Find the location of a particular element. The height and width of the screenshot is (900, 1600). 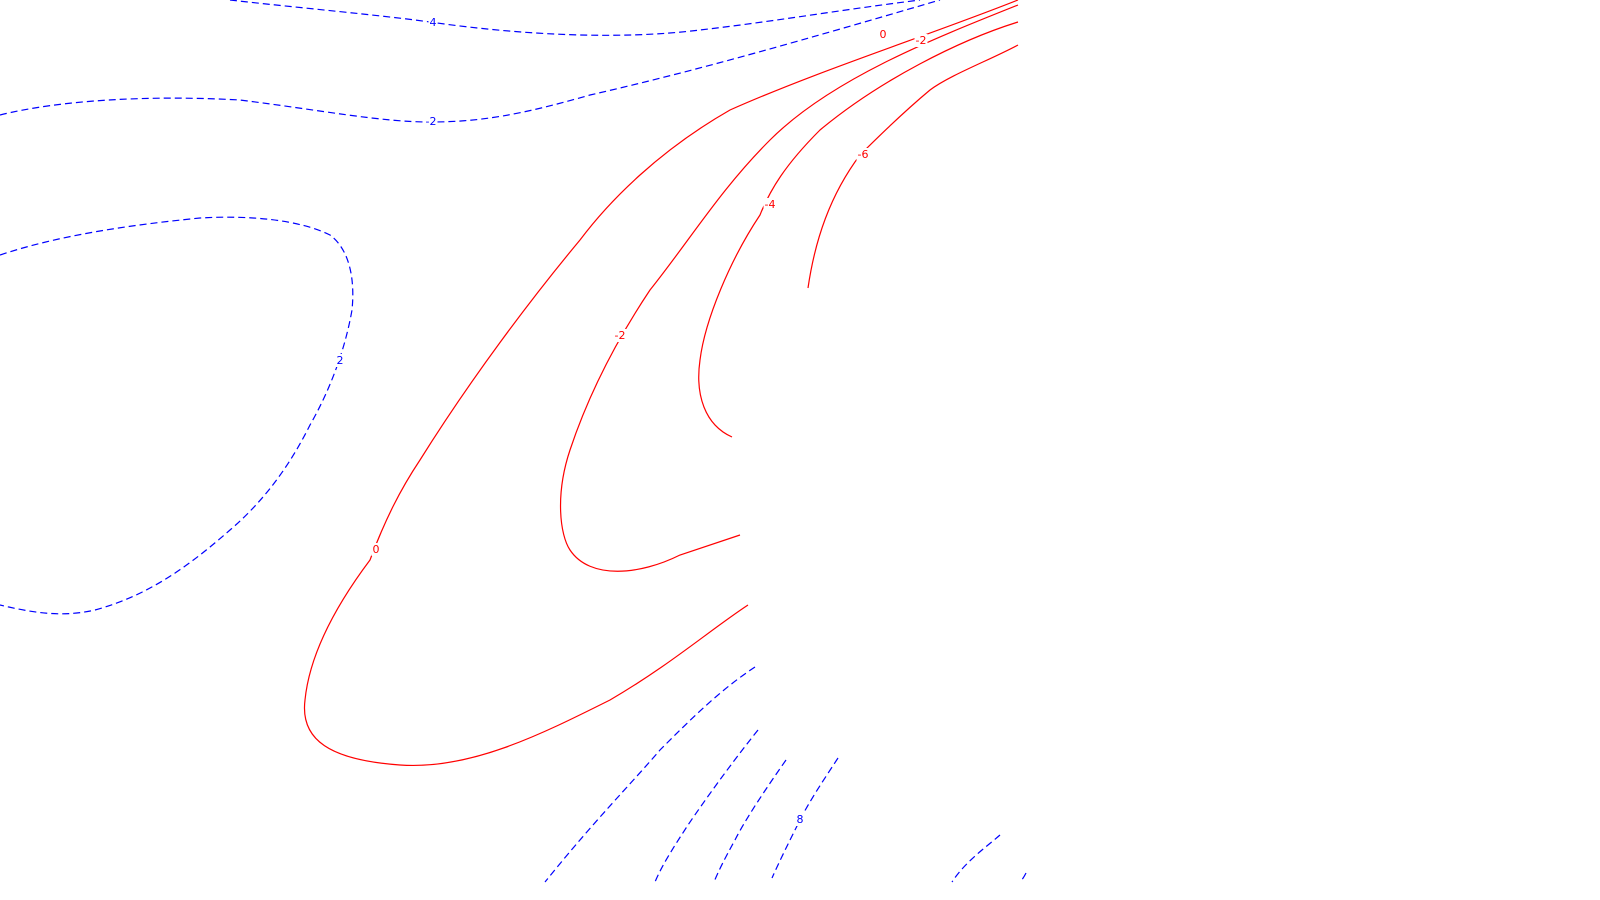

contour-label-neg4: -4 is located at coordinates (770, 204).